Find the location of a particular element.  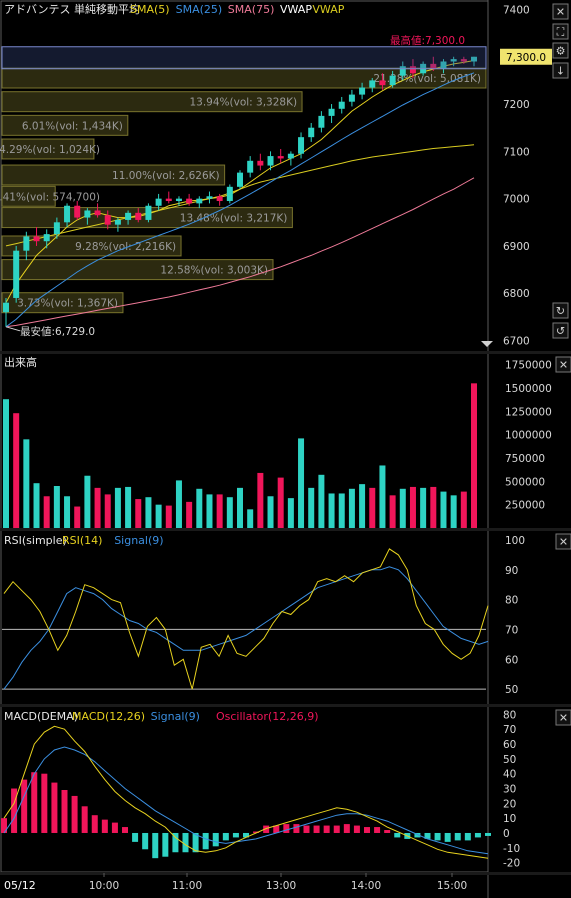

reset-icon: ↺ is located at coordinates (560, 331).